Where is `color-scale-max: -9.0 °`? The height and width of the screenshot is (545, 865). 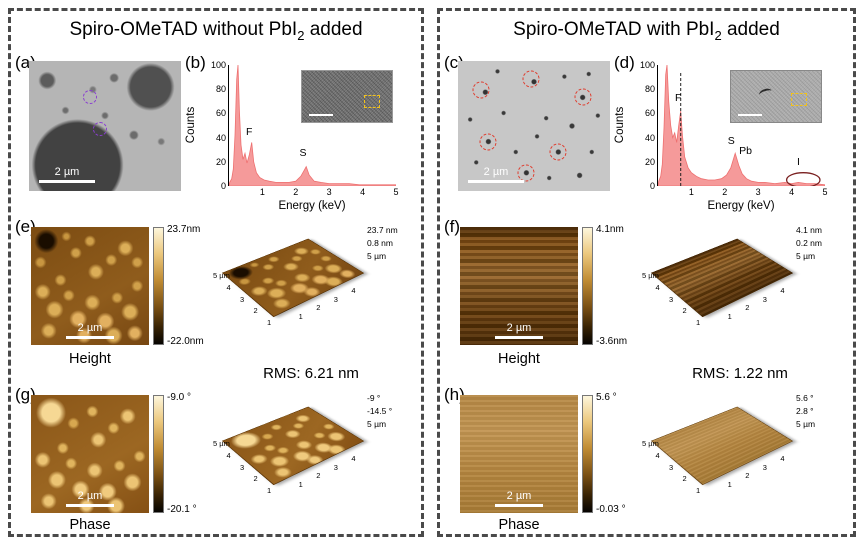 color-scale-max: -9.0 ° is located at coordinates (179, 397).